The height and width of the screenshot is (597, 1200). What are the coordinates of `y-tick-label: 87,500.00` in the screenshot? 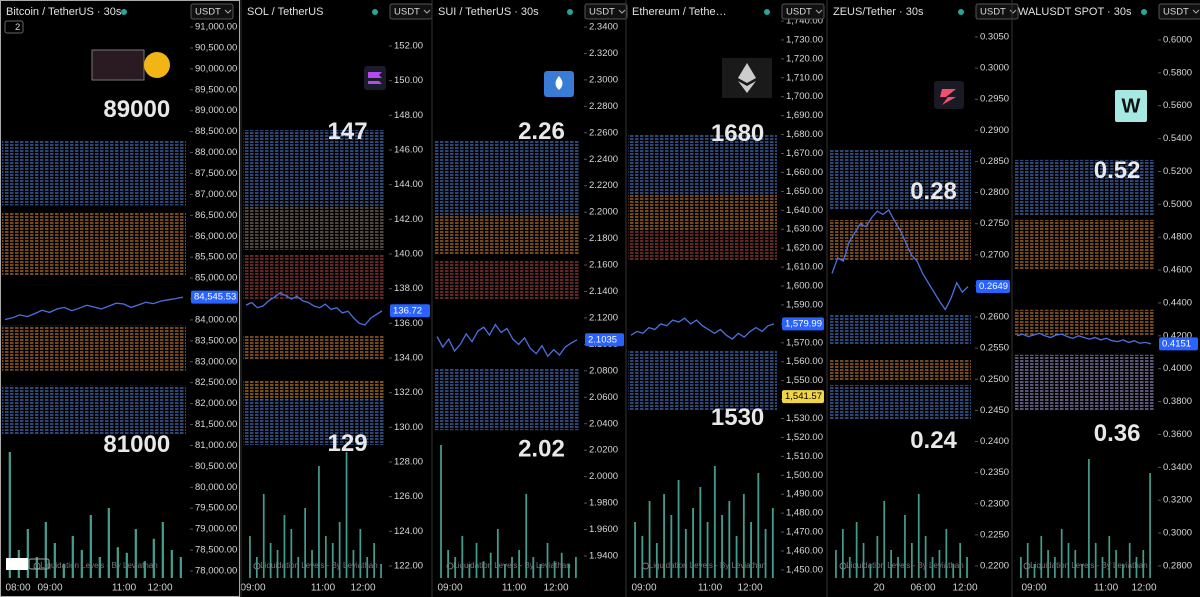 It's located at (216, 173).